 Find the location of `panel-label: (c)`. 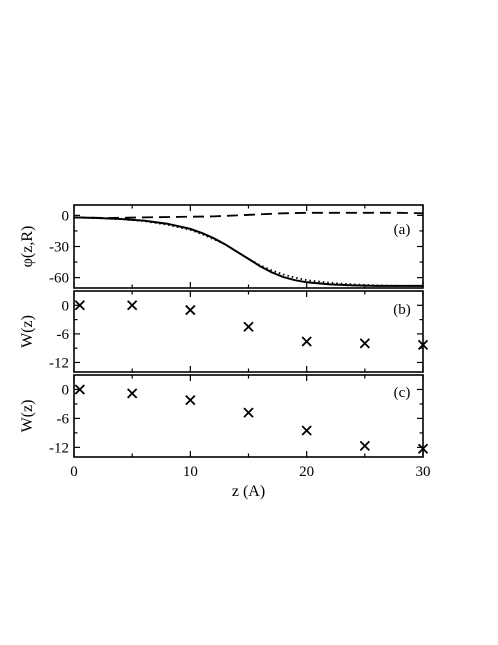

panel-label: (c) is located at coordinates (402, 393).